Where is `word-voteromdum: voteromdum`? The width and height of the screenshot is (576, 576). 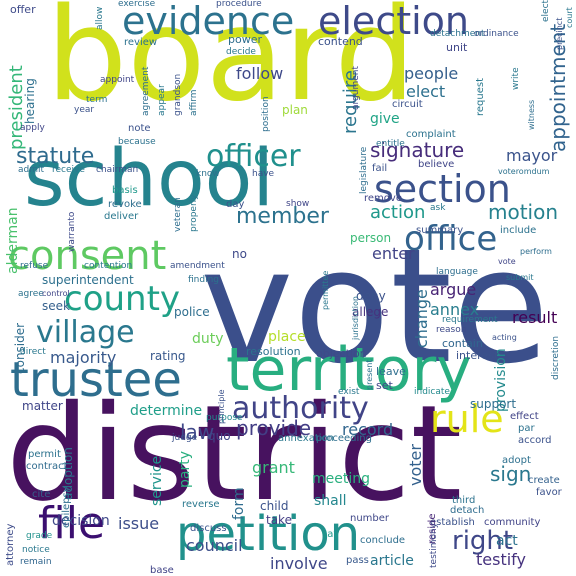 word-voteromdum: voteromdum is located at coordinates (524, 171).